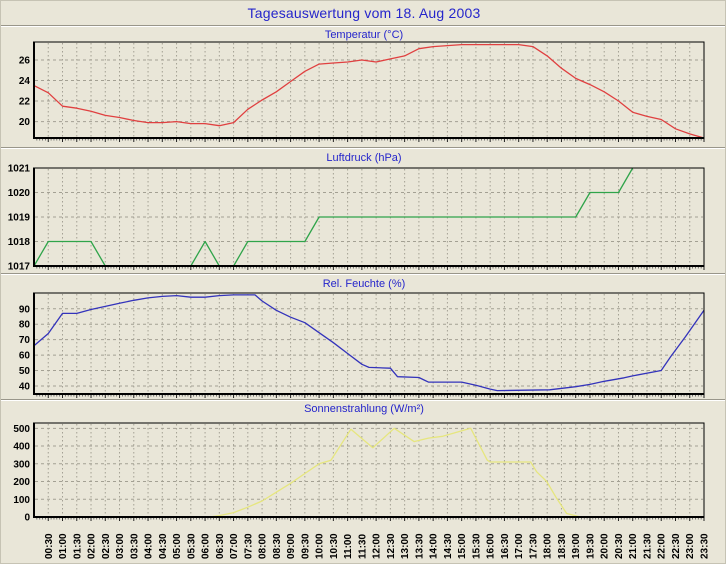 Image resolution: width=726 pixels, height=564 pixels. Describe the element at coordinates (364, 35) in the screenshot. I see `chart-title-temperature: Temperatur (°C)` at that location.